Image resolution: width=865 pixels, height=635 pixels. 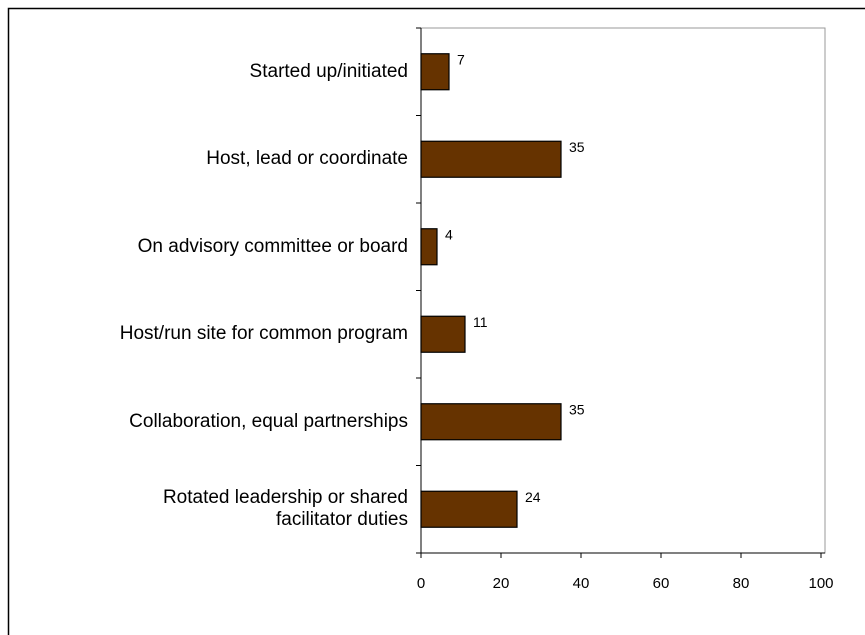 What do you see at coordinates (272, 246) in the screenshot?
I see `y-tick-label: On advisory committee or board` at bounding box center [272, 246].